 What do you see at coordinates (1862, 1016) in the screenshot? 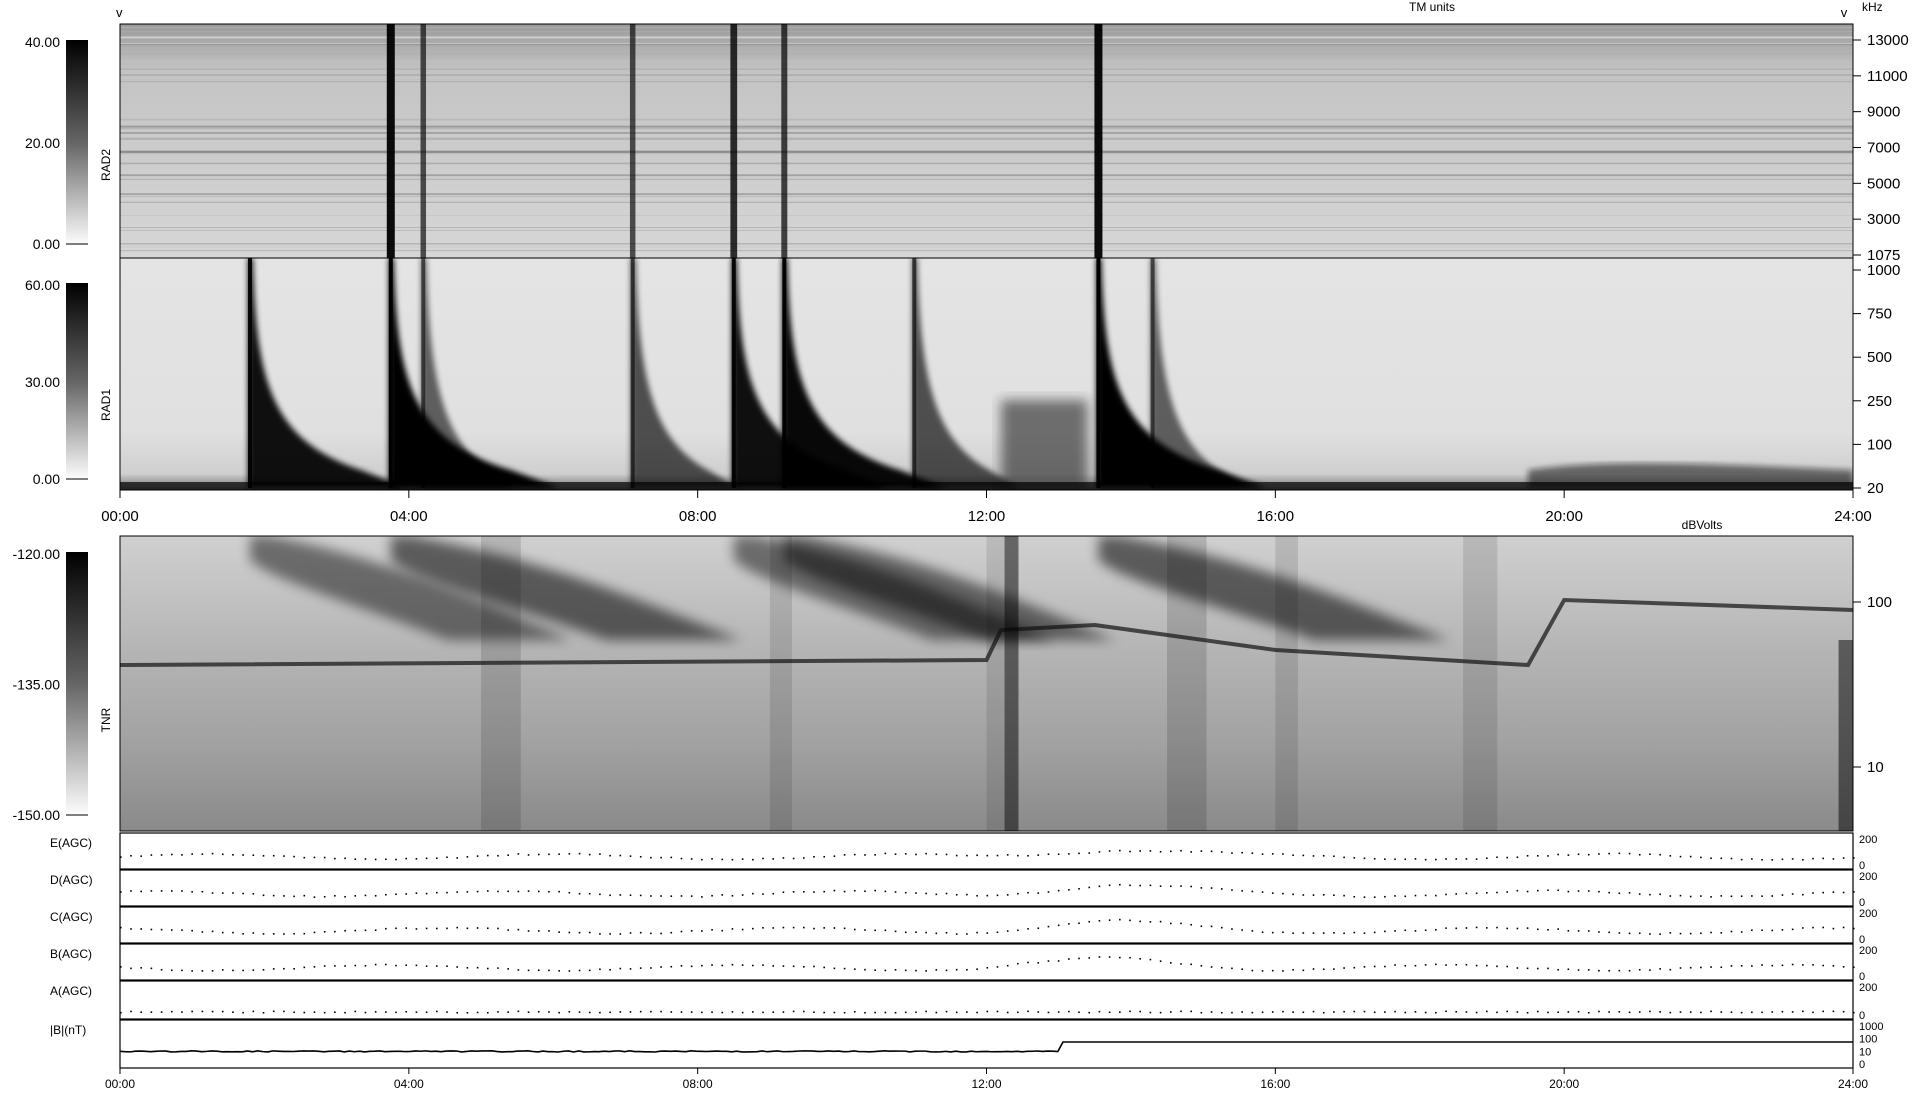
I see `agc-tick-label: 0` at bounding box center [1862, 1016].